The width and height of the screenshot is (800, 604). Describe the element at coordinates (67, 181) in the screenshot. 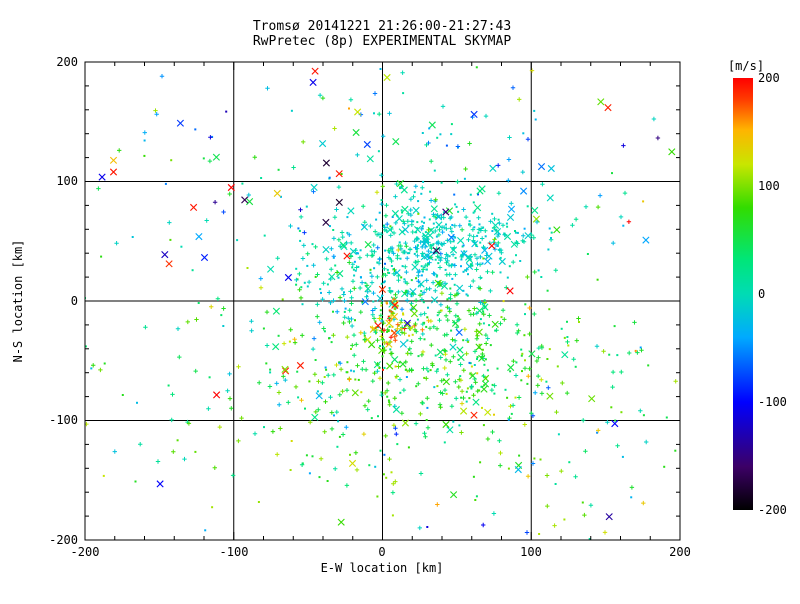

I see `y-tick-label: 100` at that location.